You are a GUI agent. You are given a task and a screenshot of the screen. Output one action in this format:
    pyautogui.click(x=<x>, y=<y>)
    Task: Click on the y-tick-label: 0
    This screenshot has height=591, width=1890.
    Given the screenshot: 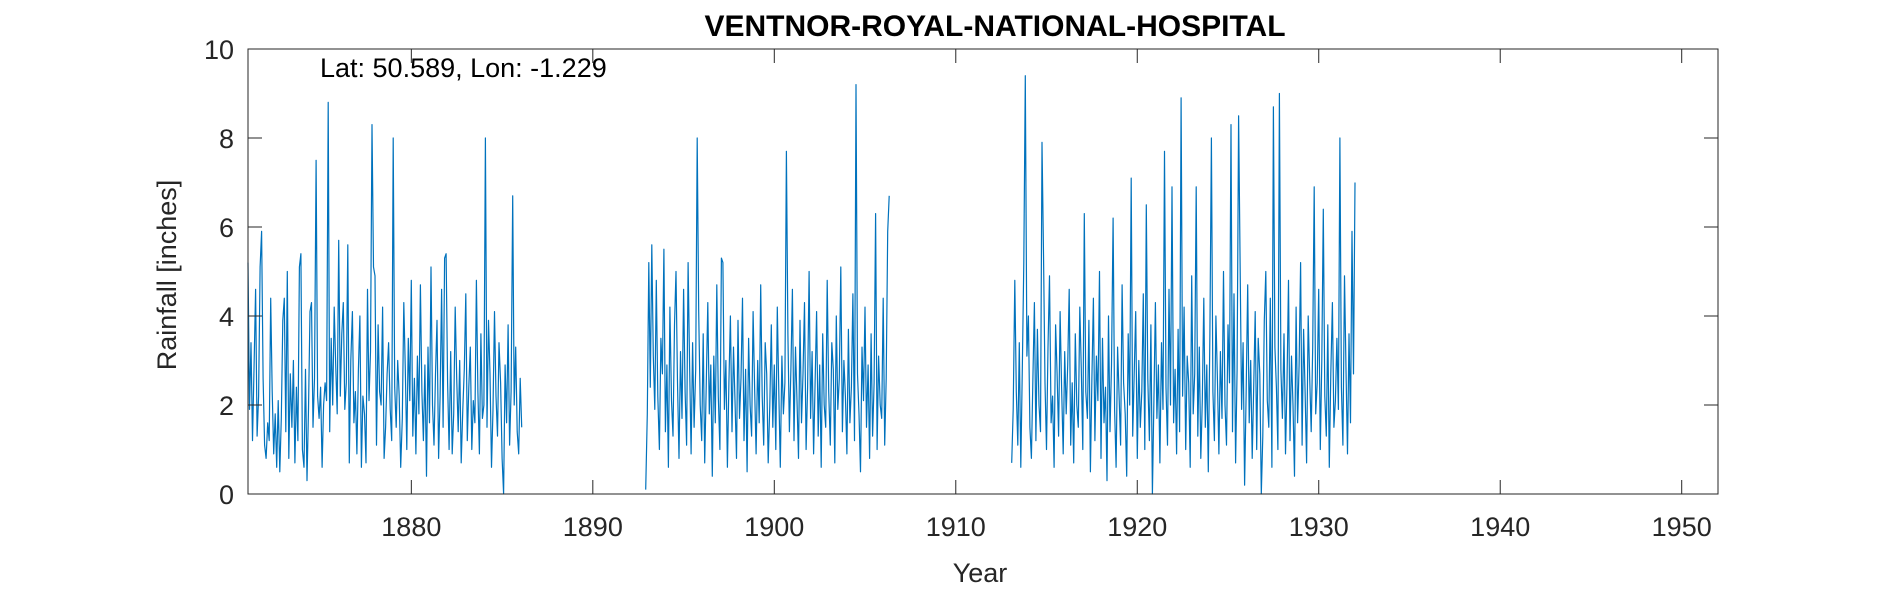 What is the action you would take?
    pyautogui.click(x=226, y=495)
    